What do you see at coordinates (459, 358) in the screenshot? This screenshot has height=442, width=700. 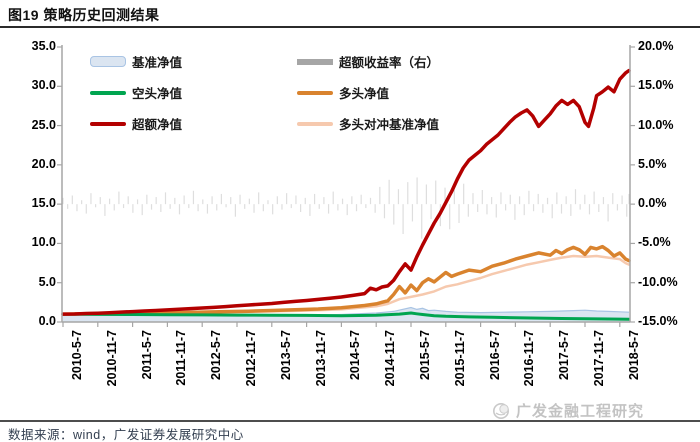 I see `x-axis-tick-label: 2015-11-7` at bounding box center [459, 358].